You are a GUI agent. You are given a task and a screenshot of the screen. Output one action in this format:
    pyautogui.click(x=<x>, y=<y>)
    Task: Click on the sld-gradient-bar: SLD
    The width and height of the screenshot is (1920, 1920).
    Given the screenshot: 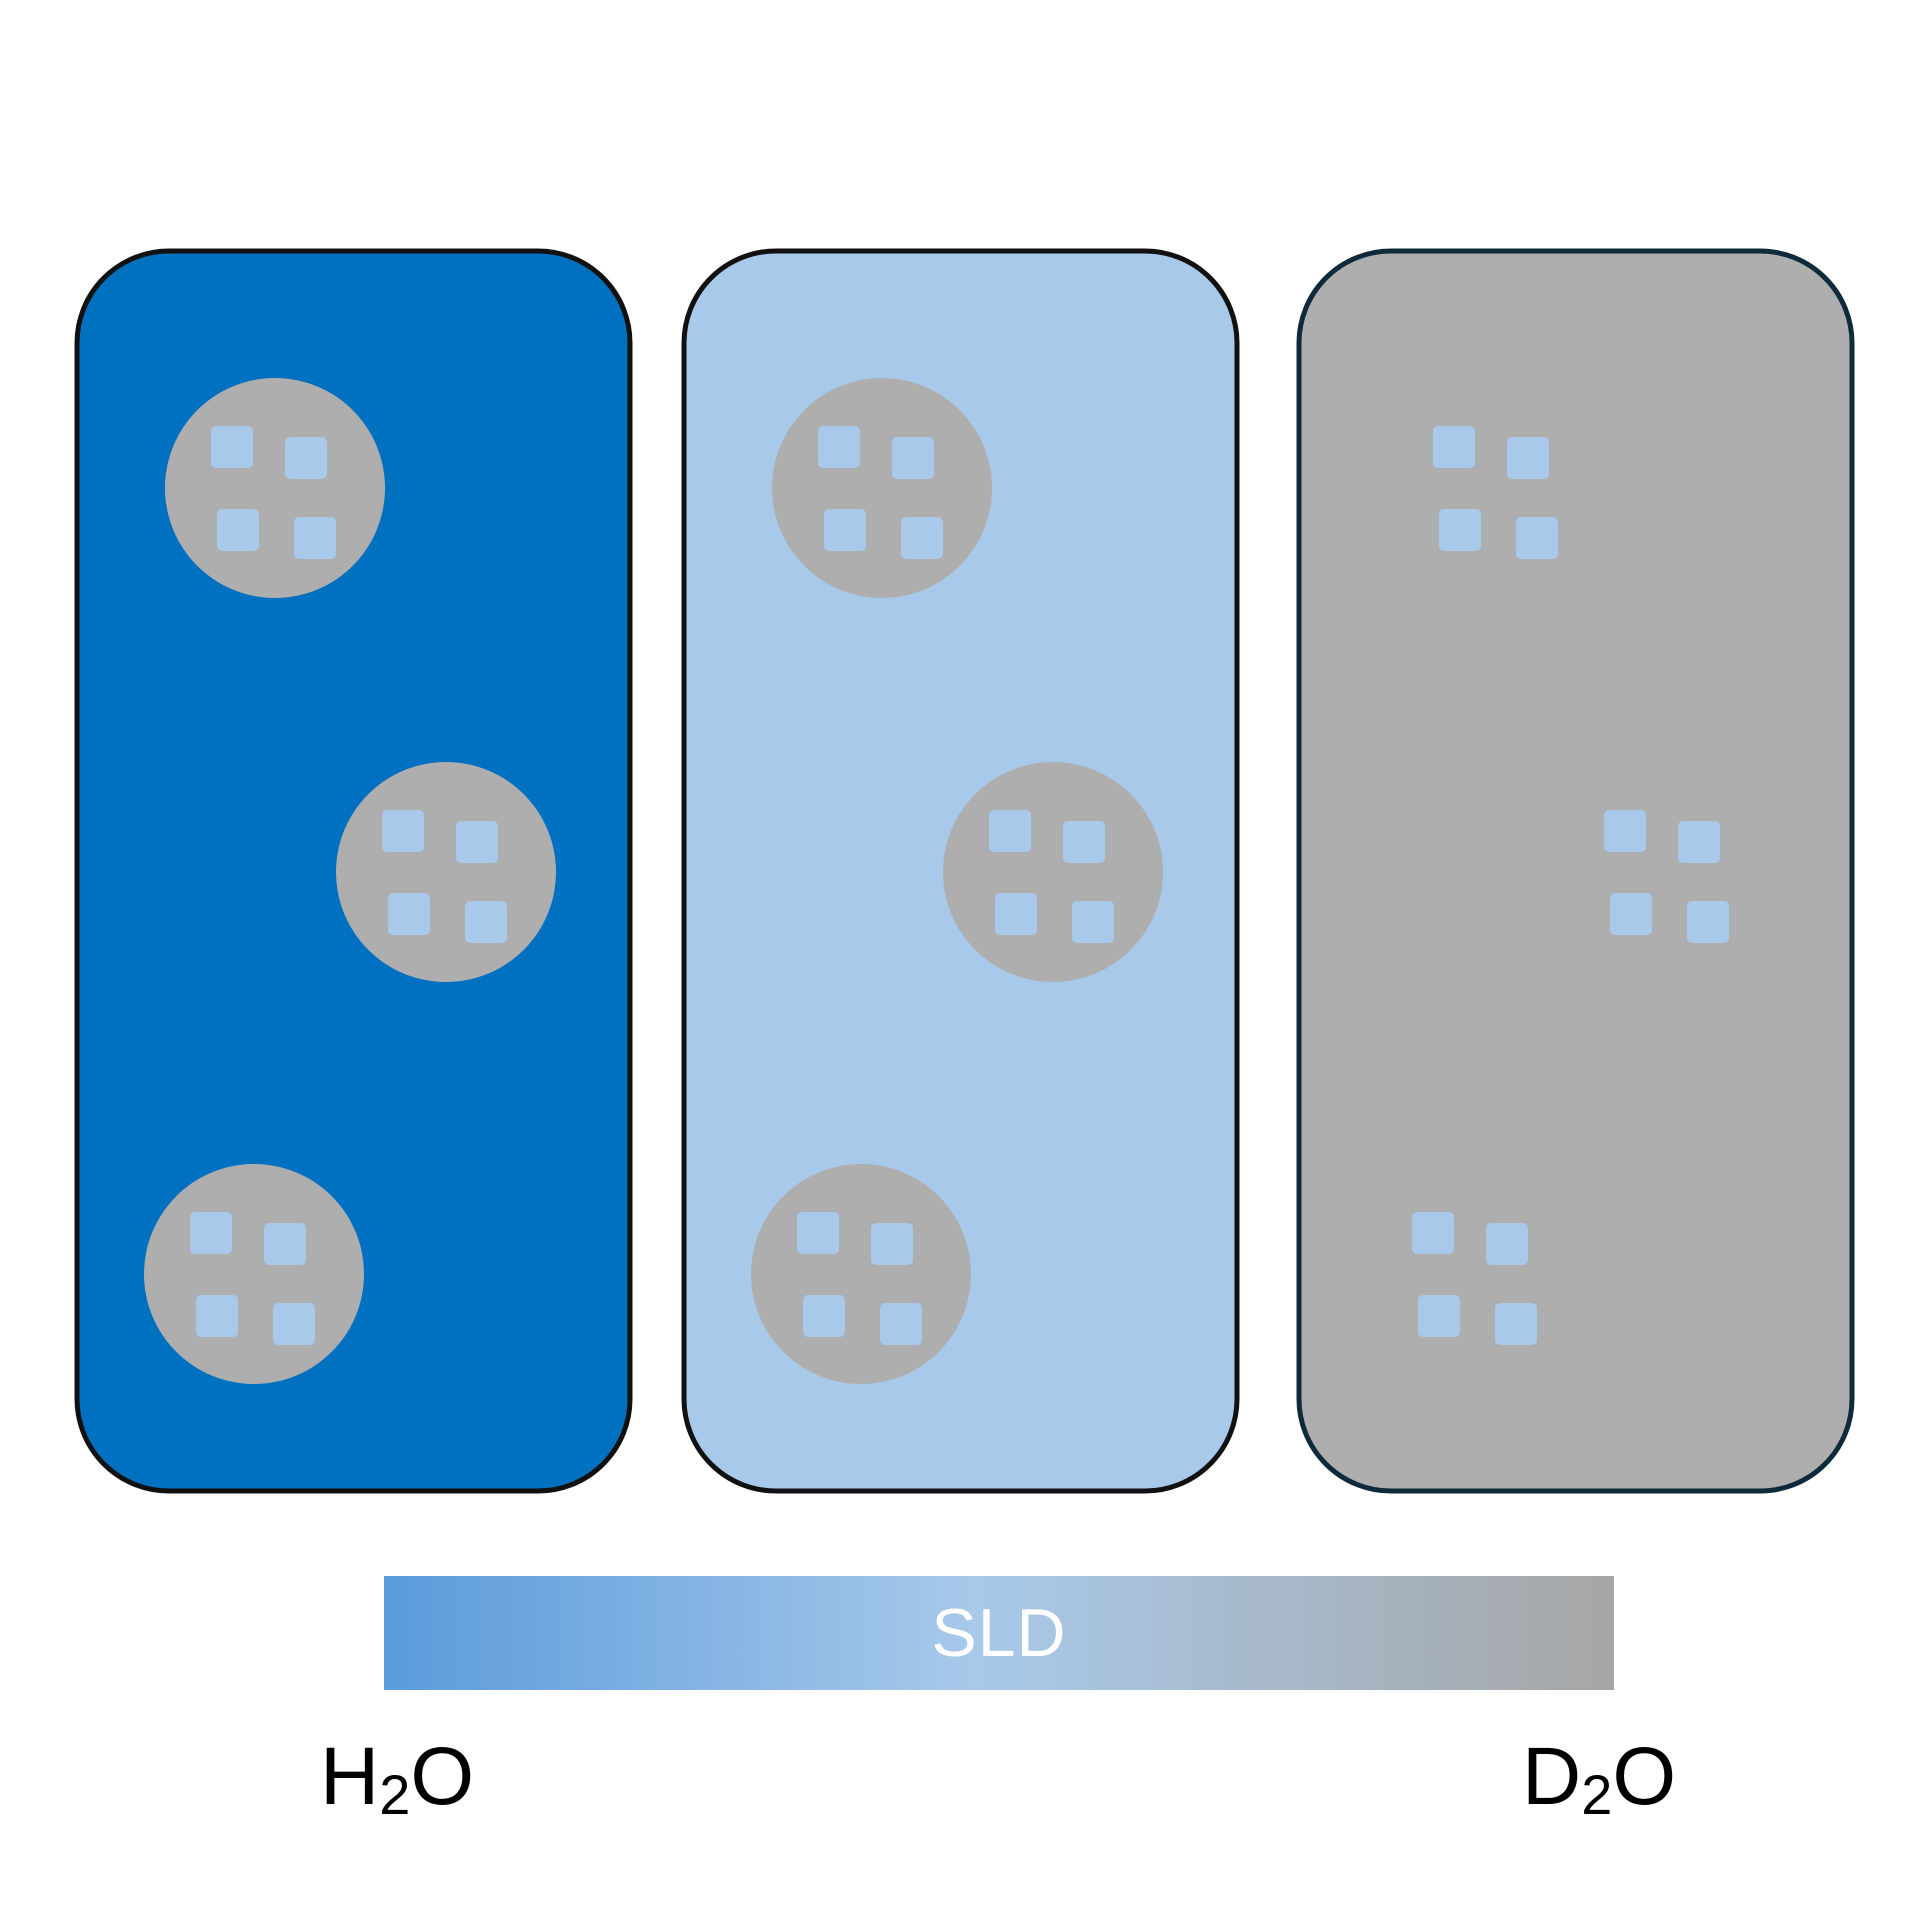 What is the action you would take?
    pyautogui.click(x=999, y=1633)
    